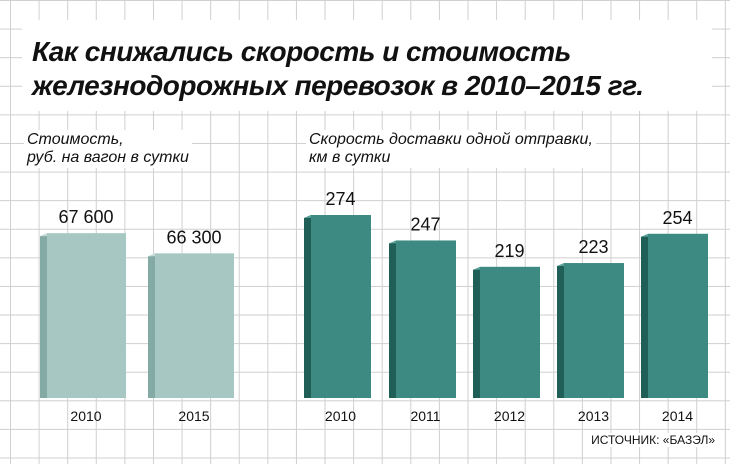  Describe the element at coordinates (451, 139) in the screenshot. I see `speed-subtitle-line-1: Скорость доставки одной отправки,` at that location.